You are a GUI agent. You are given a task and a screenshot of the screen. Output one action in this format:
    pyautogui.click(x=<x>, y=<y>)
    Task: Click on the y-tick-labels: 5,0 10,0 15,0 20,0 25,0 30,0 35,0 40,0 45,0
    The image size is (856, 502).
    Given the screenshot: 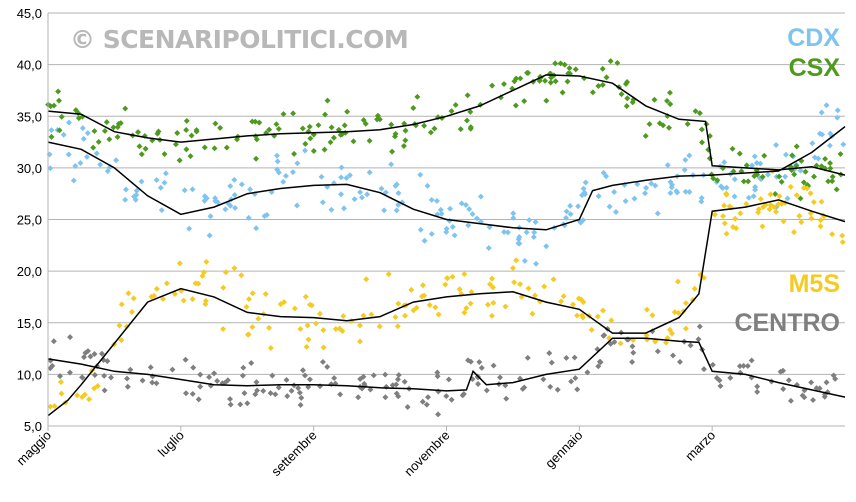 What is the action you would take?
    pyautogui.click(x=29, y=220)
    